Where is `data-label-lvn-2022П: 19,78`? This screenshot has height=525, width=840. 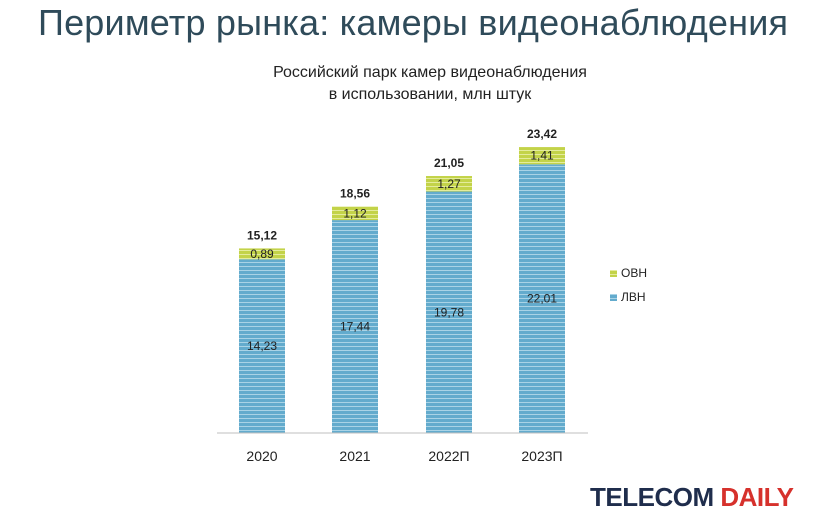 data-label-lvn-2022П: 19,78 is located at coordinates (449, 312).